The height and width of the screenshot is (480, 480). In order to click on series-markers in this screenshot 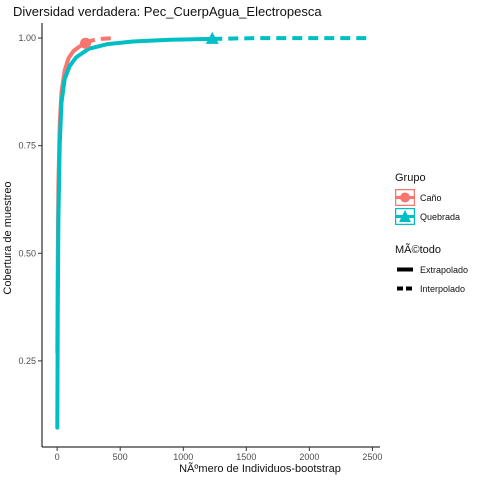, I will do `click(149, 40)`.